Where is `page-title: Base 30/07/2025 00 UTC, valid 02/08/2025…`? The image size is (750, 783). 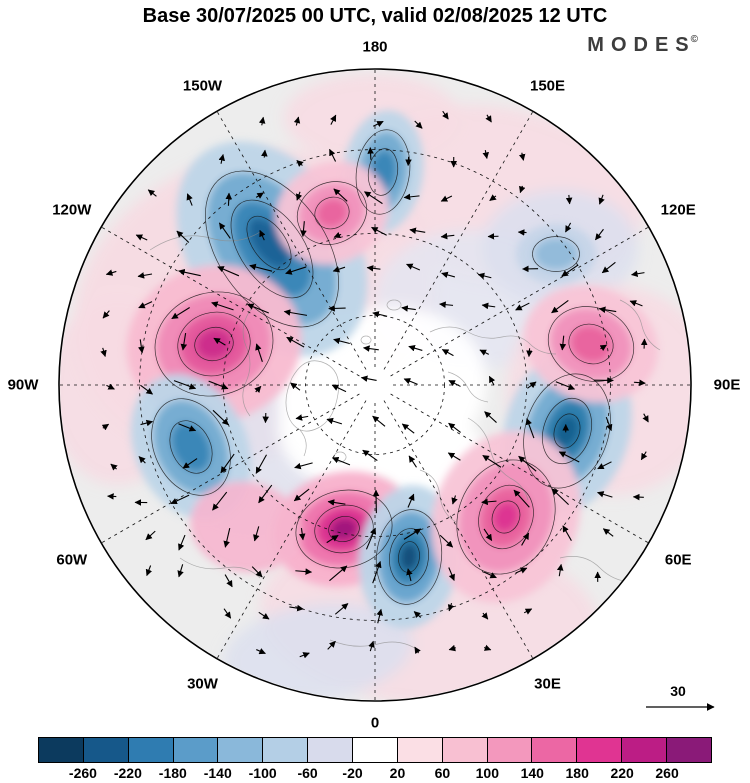 page-title: Base 30/07/2025 00 UTC, valid 02/08/2025… is located at coordinates (375, 16).